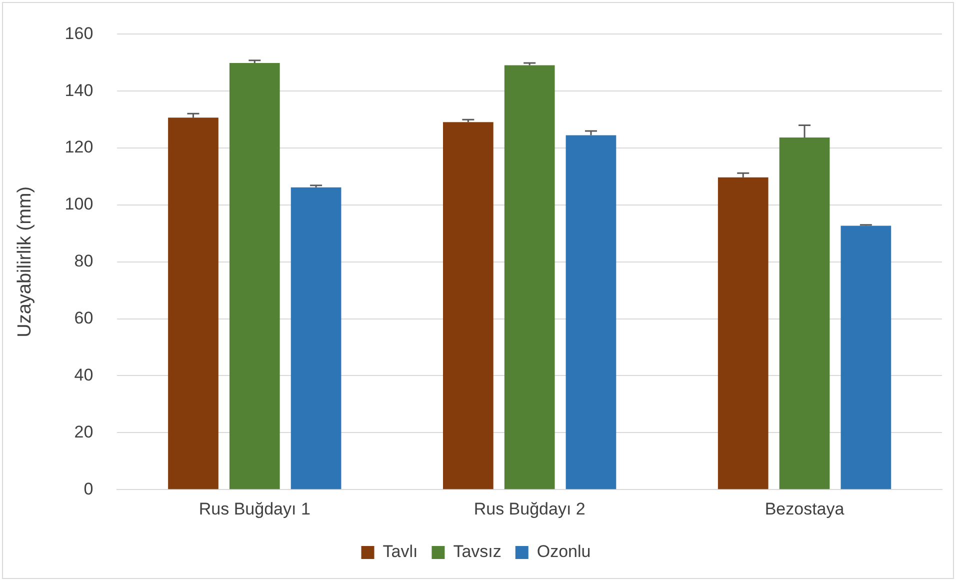  I want to click on y-tick-label: 120, so click(79, 147).